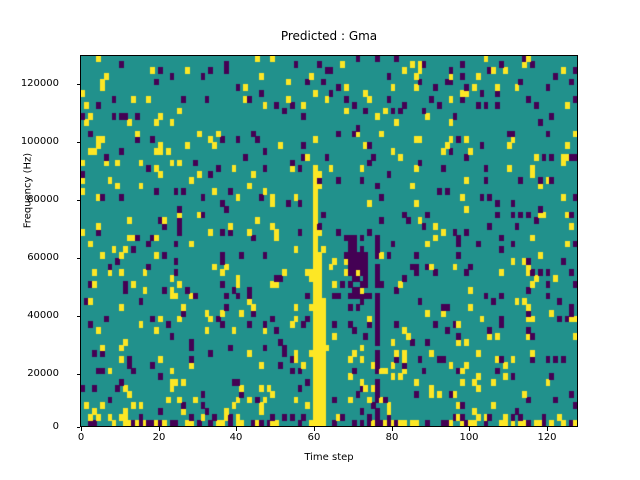 This screenshot has height=480, width=640. Describe the element at coordinates (43, 315) in the screenshot. I see `y-tick-label: 40000` at that location.